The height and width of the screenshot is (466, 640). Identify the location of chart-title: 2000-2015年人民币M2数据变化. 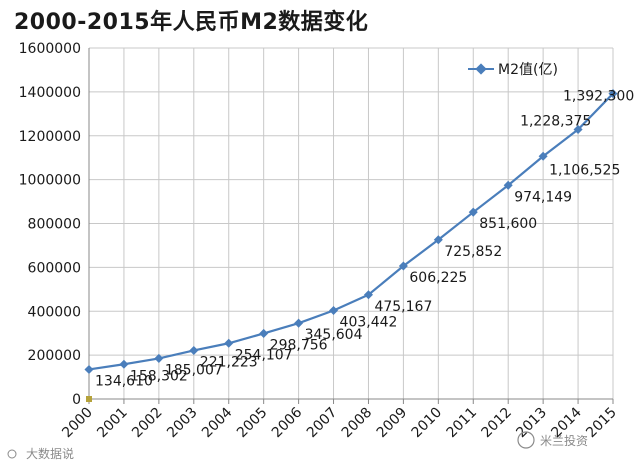
(191, 22).